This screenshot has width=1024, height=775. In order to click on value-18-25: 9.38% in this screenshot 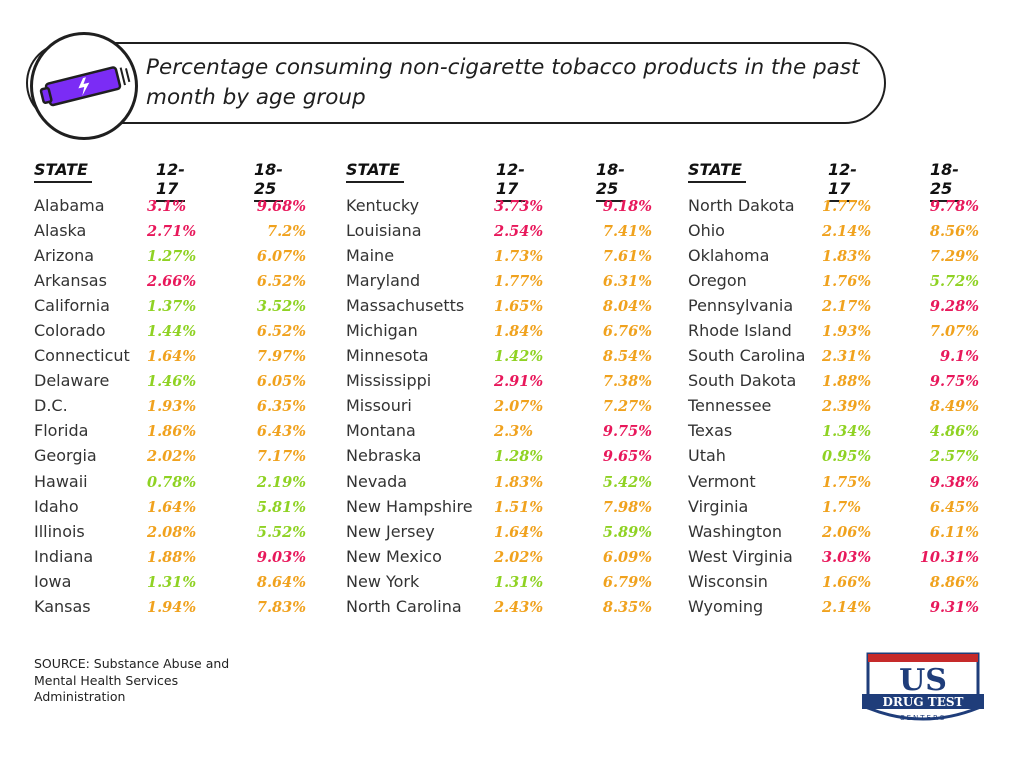, I will do `click(954, 482)`.